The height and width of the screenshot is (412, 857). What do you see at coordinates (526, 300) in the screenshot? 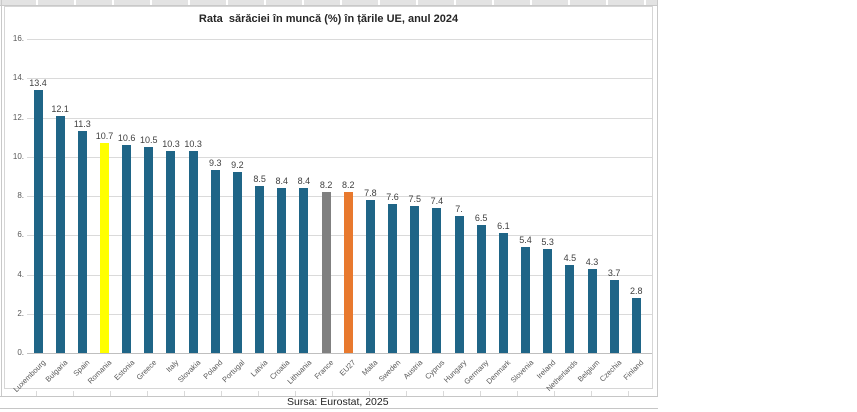
I see `bar-slovenia` at bounding box center [526, 300].